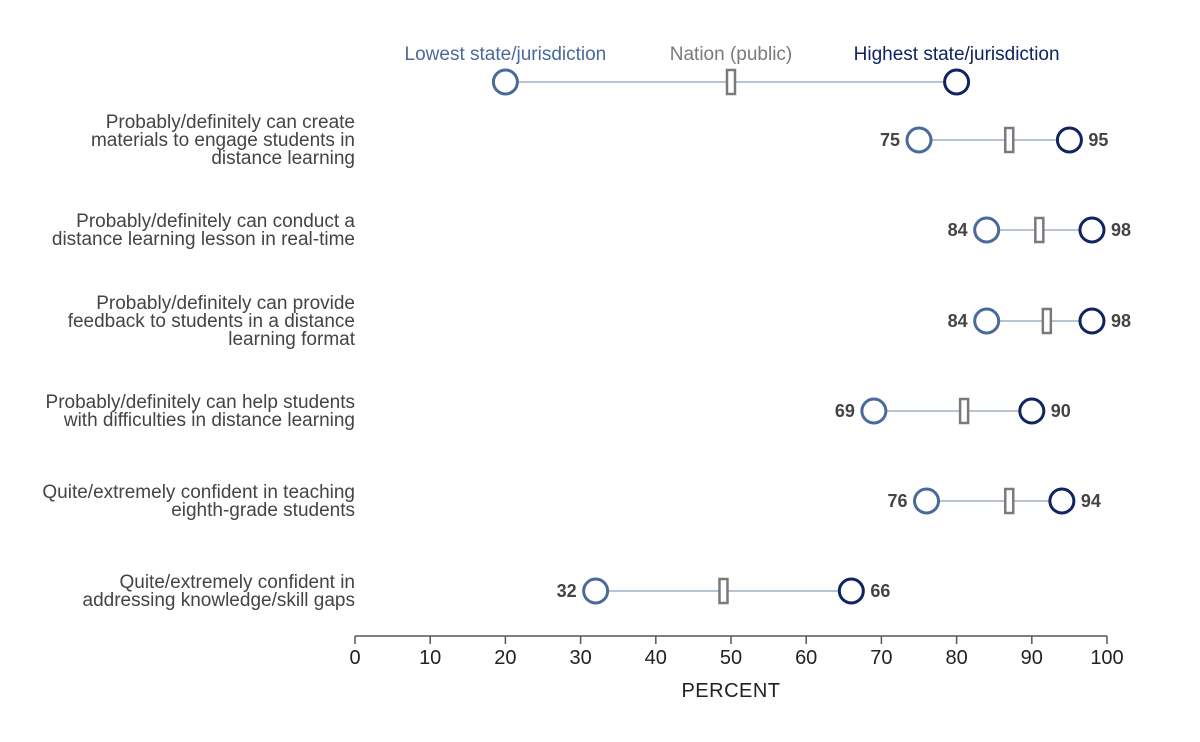 This screenshot has width=1200, height=742. Describe the element at coordinates (567, 591) in the screenshot. I see `low-value-label: 32` at that location.